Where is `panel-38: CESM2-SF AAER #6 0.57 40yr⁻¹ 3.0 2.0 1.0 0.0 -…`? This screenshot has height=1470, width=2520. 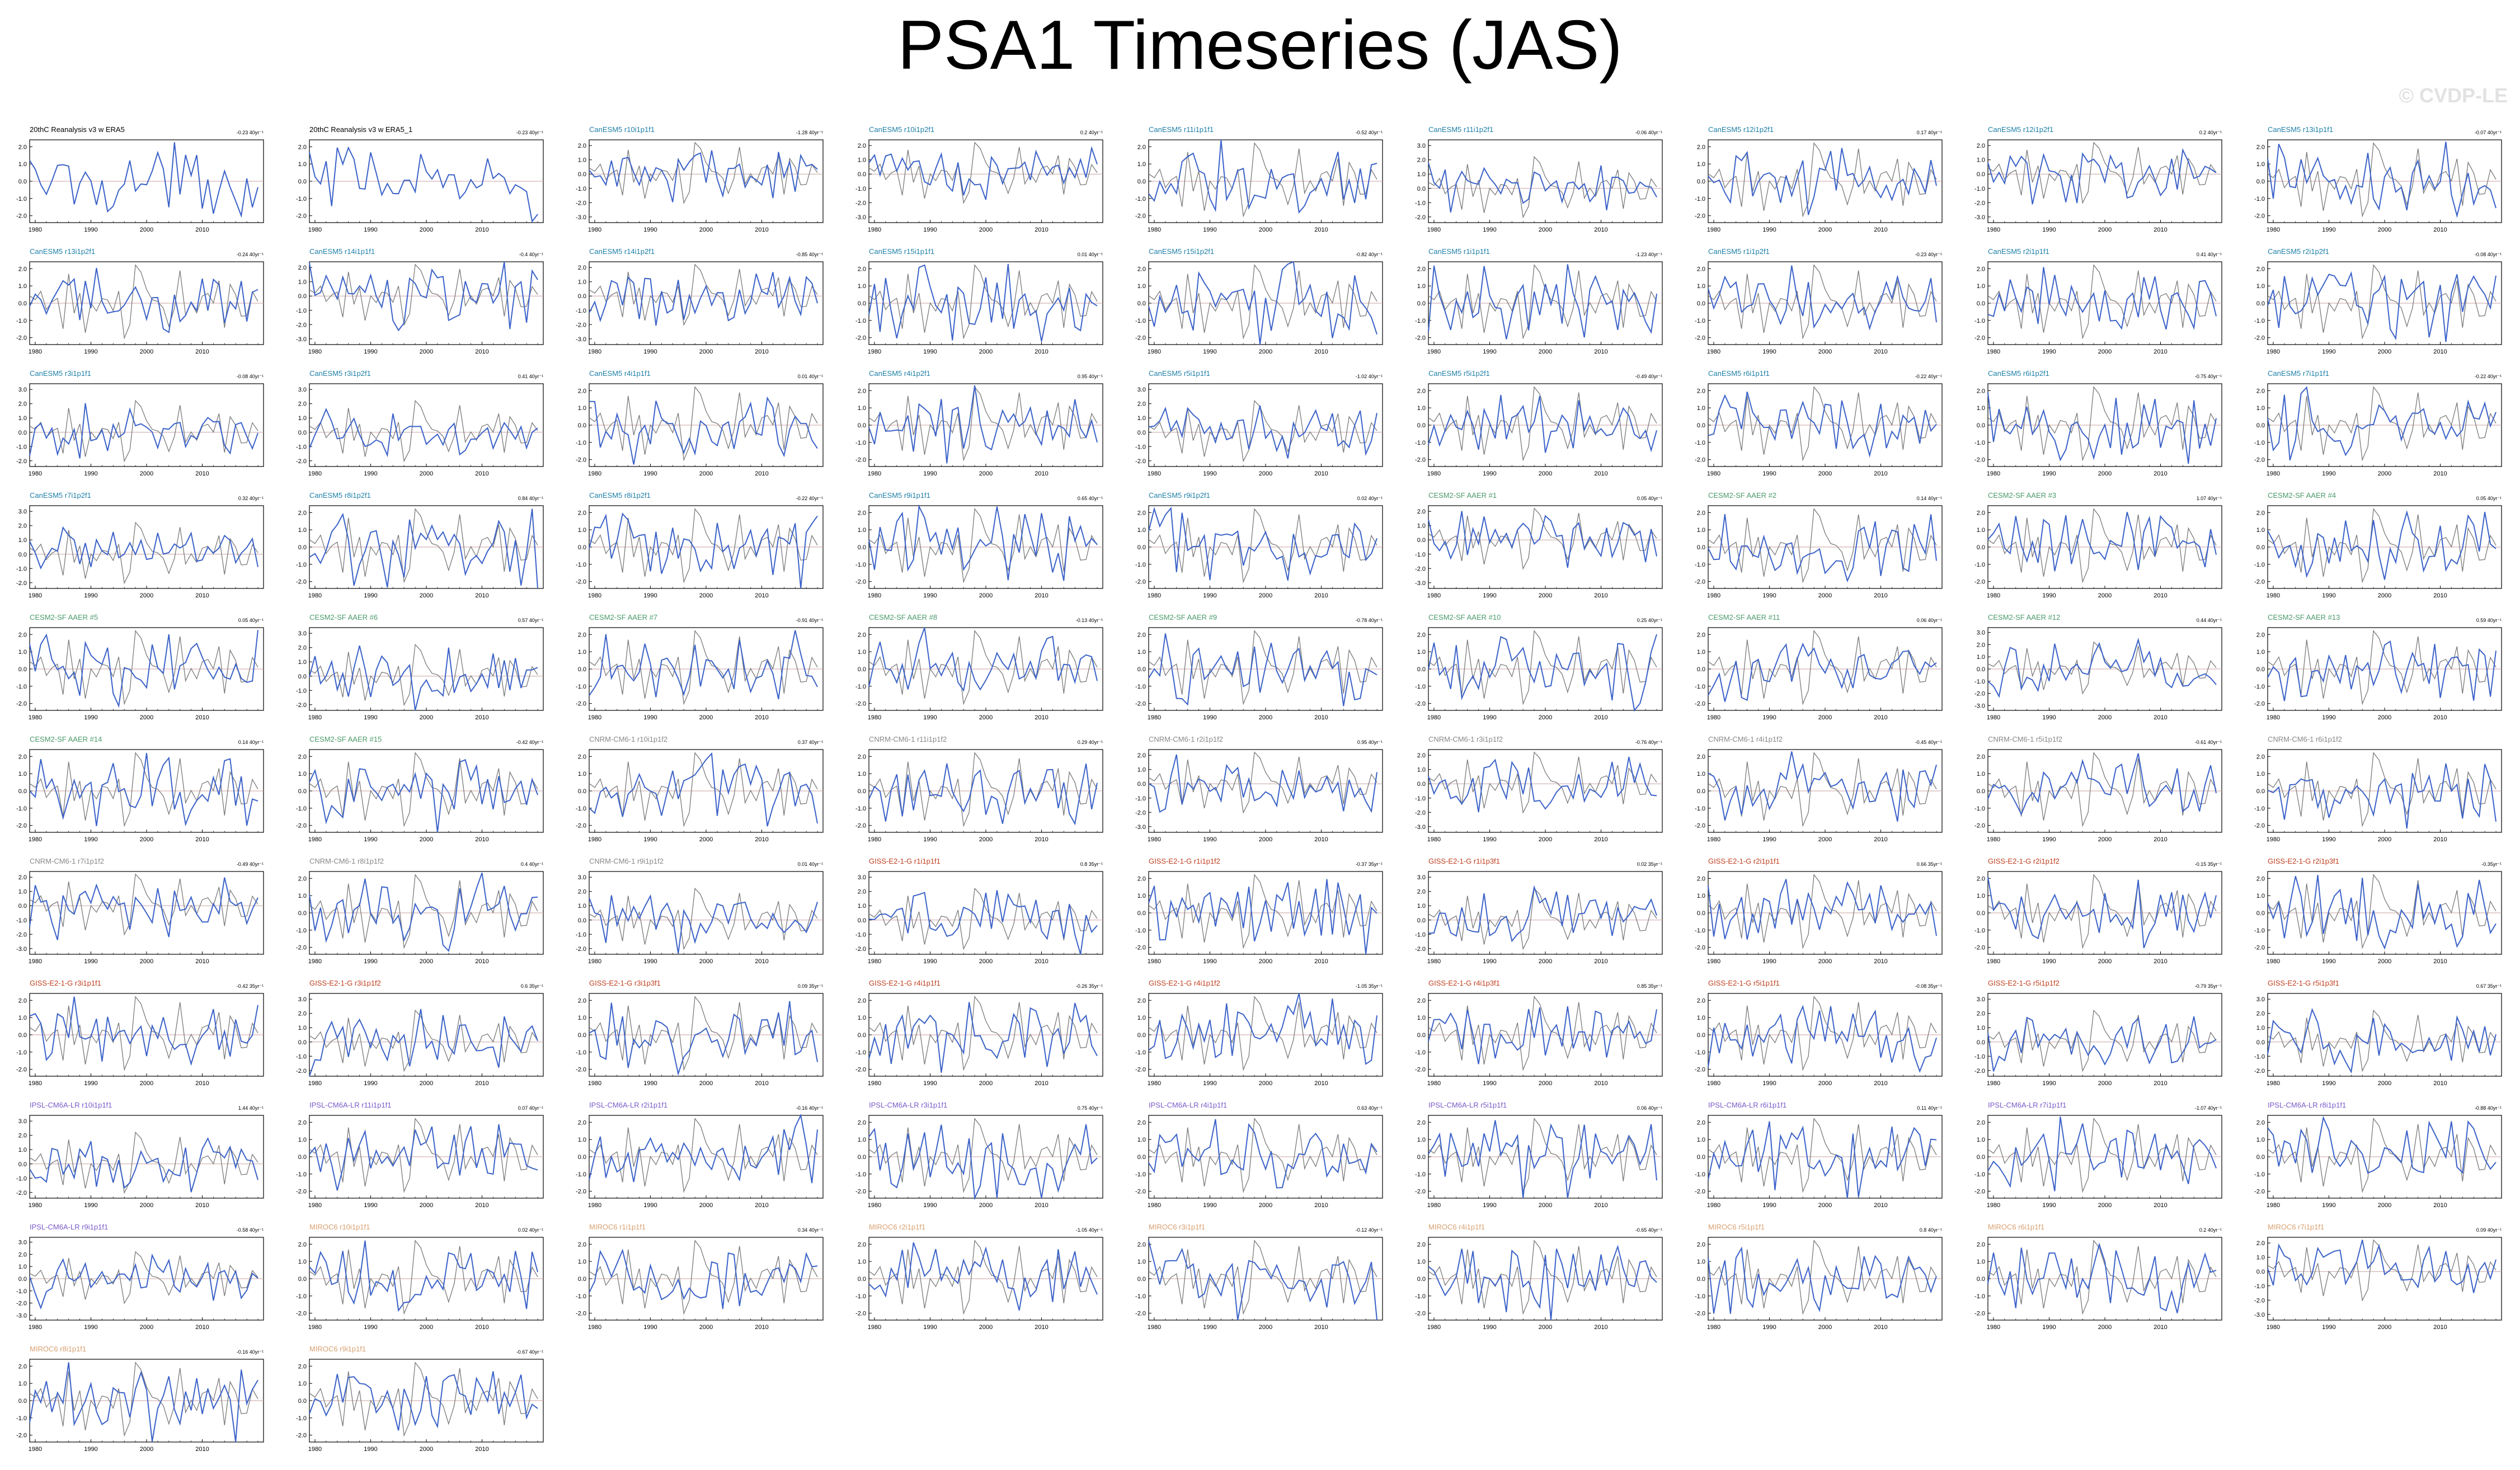
panel-38: CESM2-SF AAER #6 0.57 40yr⁻¹ 3.0 2.0 1.0 0.0 -… is located at coordinates (420, 667).